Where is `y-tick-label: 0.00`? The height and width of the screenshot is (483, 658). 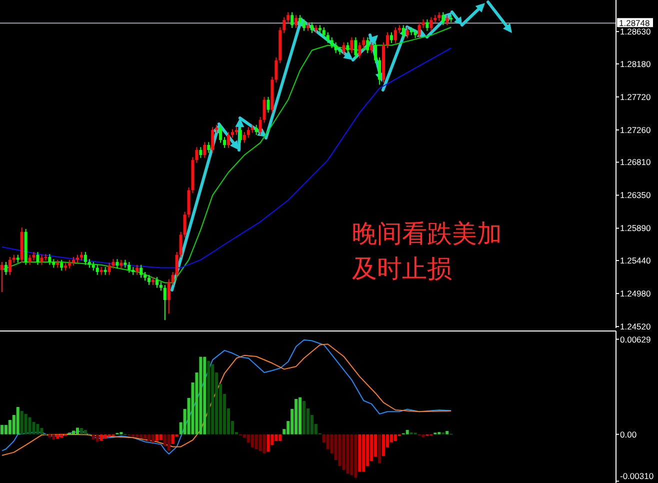
y-tick-label: 0.00 is located at coordinates (628, 434).